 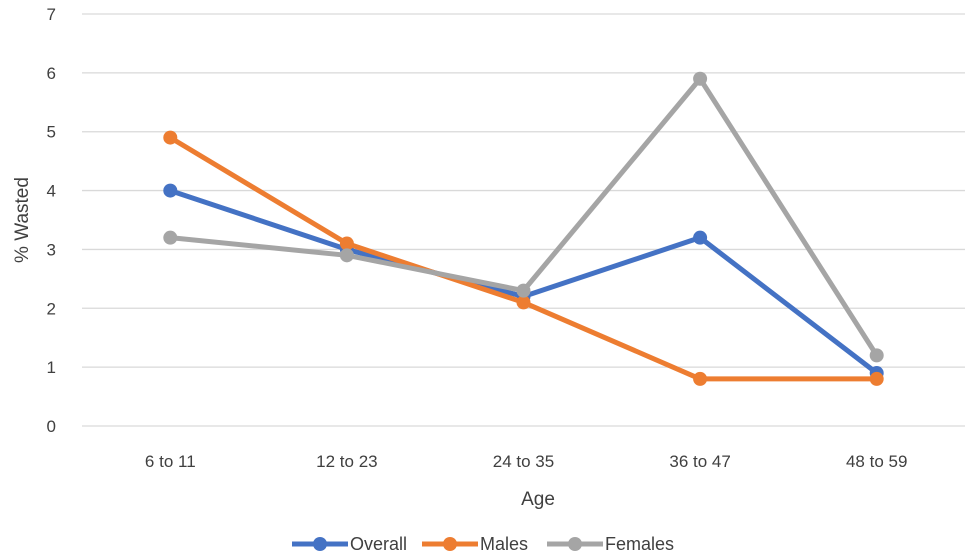 I want to click on y-tick-label: 2, so click(x=51, y=308).